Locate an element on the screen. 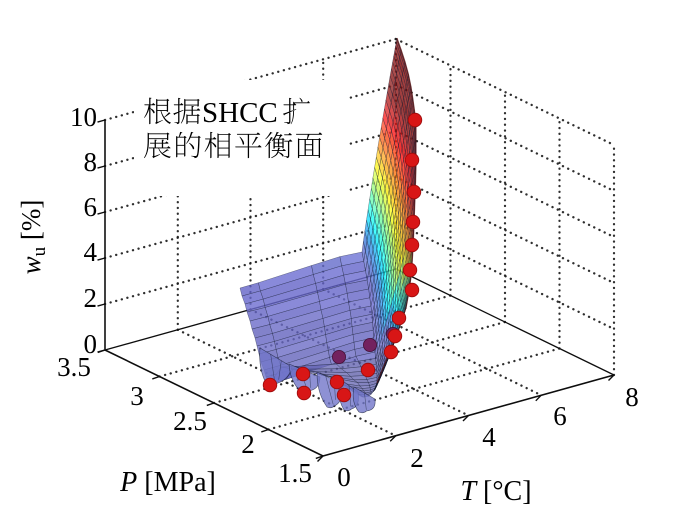 The height and width of the screenshot is (528, 678). svg-text: SHCC is located at coordinates (240, 113).